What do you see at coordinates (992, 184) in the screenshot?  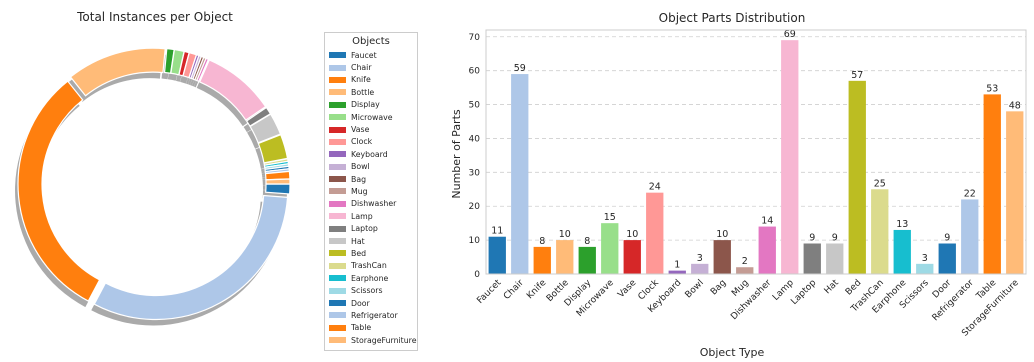 I see `bar-table` at bounding box center [992, 184].